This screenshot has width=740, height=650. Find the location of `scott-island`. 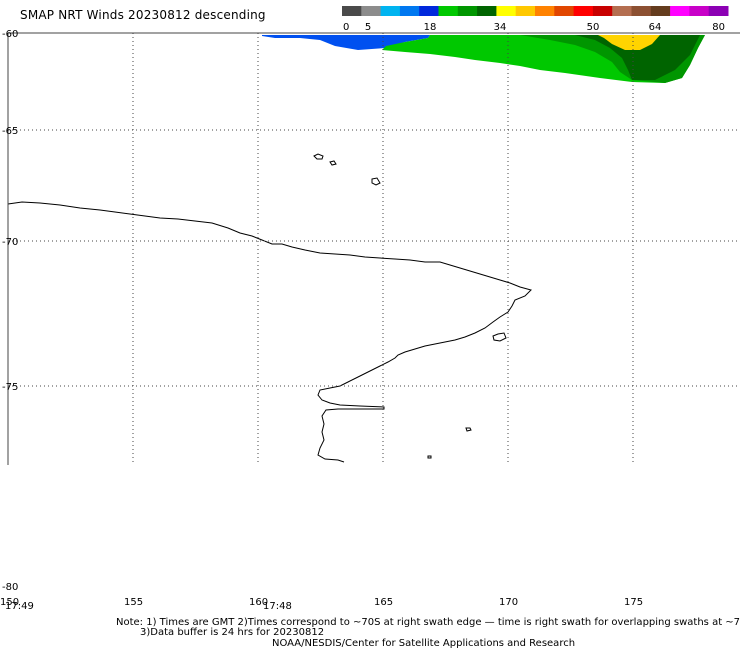

scott-island is located at coordinates (318, 156).